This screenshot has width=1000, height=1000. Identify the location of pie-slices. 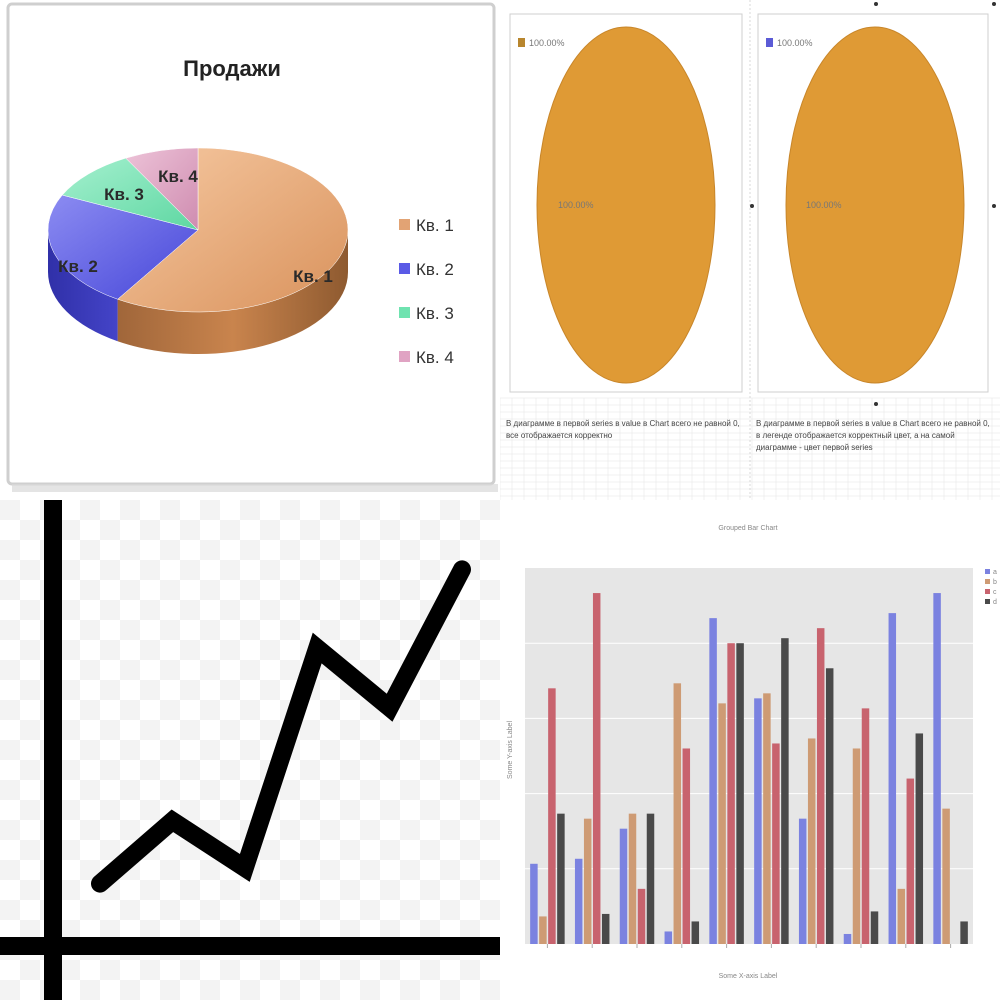
(198, 230).